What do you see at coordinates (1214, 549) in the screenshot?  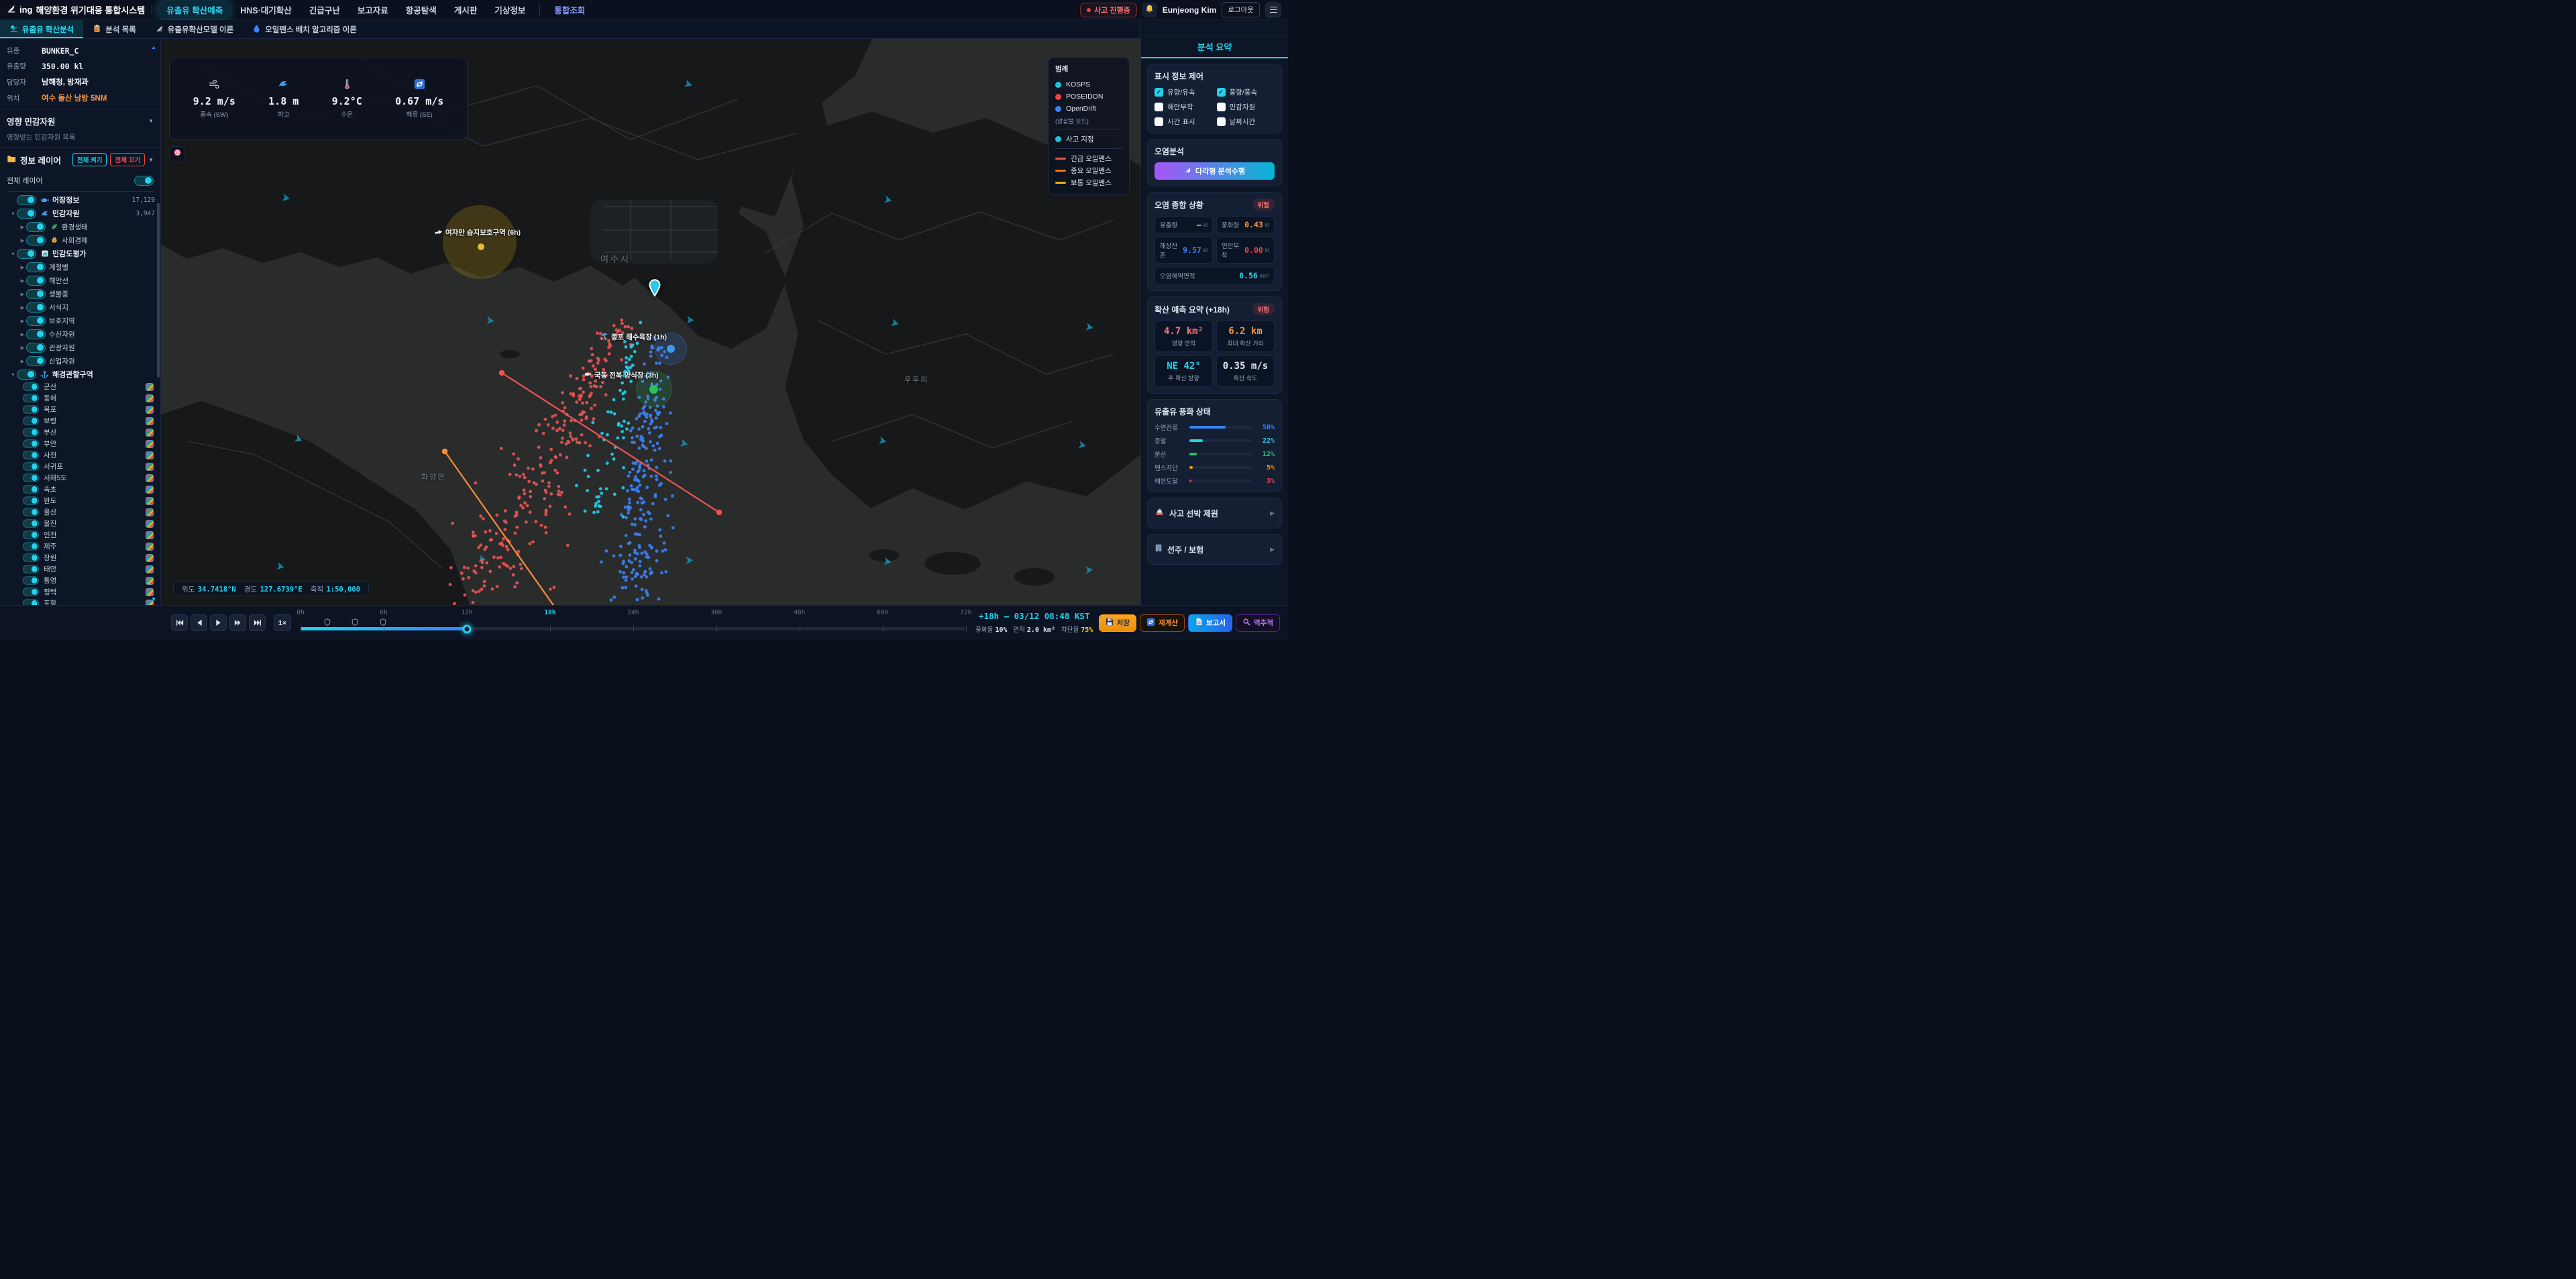 I see `owner-insurance-card: 선주 / 보험 ▶` at bounding box center [1214, 549].